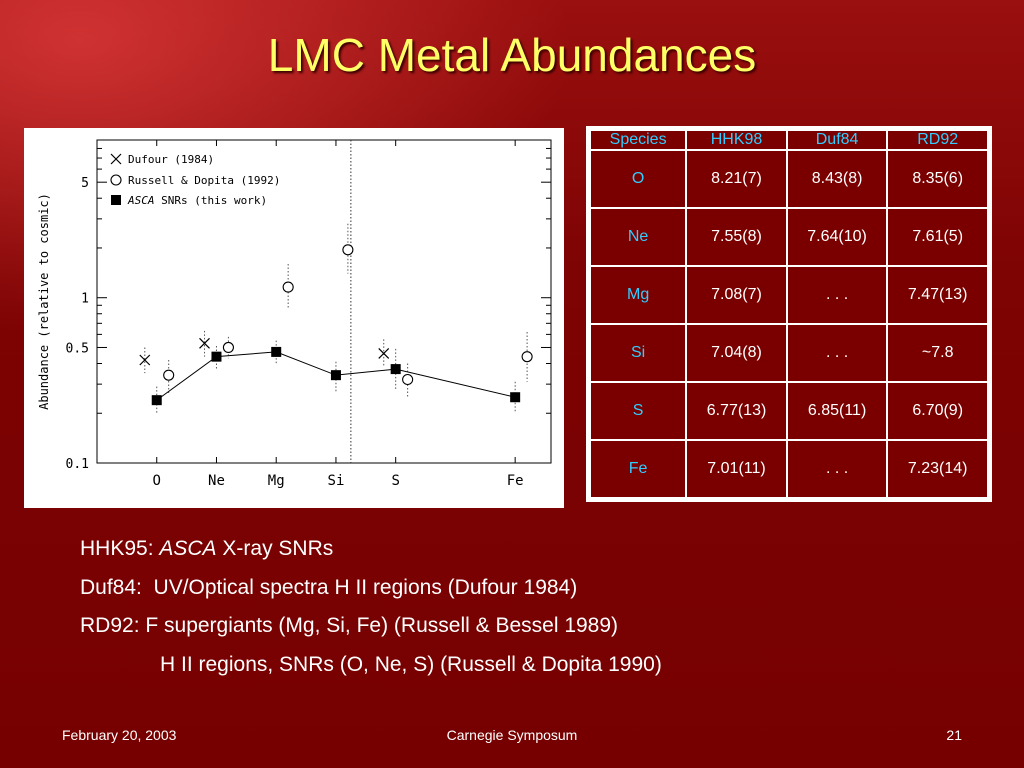 The image size is (1024, 768). What do you see at coordinates (837, 237) in the screenshot?
I see `value-cell: 7.64(10)` at bounding box center [837, 237].